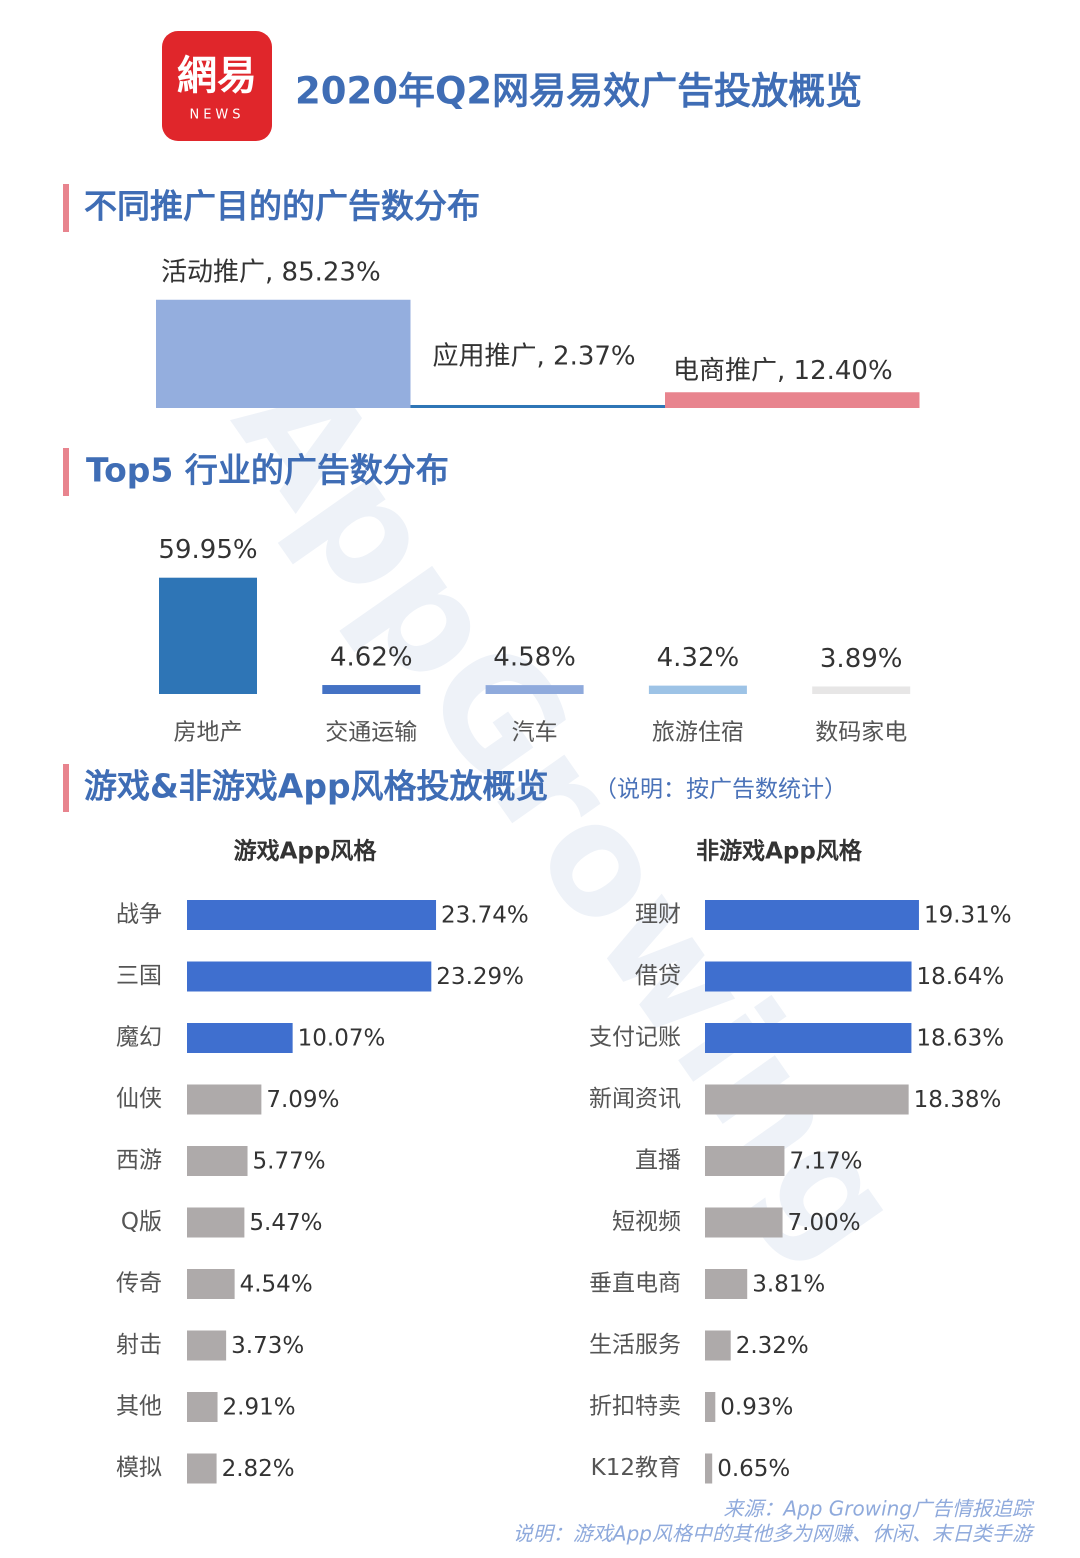  What do you see at coordinates (371, 658) in the screenshot?
I see `data-label: 4.62%` at bounding box center [371, 658].